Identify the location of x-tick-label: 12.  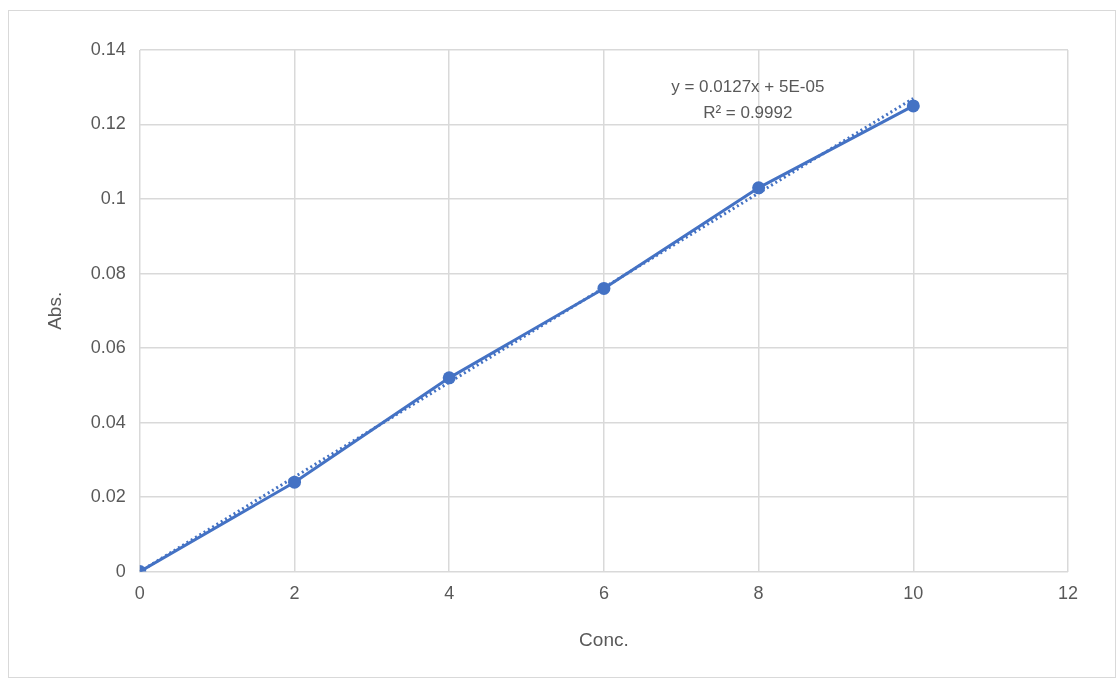
(1068, 593).